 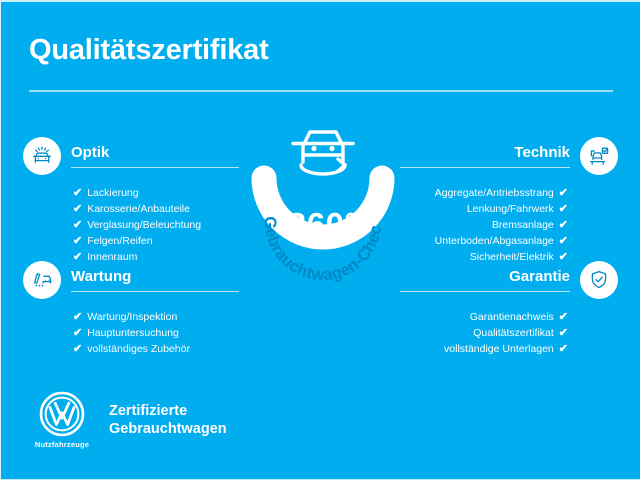 I want to click on car-360-icon, so click(x=323, y=153).